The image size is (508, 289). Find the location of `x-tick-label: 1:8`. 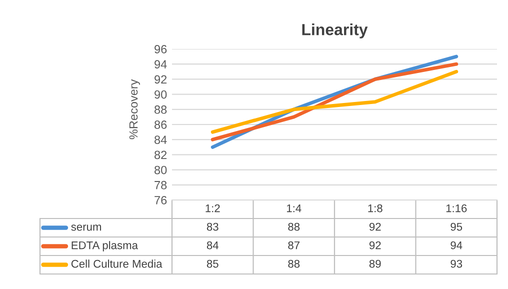

x-tick-label: 1:8 is located at coordinates (375, 208).